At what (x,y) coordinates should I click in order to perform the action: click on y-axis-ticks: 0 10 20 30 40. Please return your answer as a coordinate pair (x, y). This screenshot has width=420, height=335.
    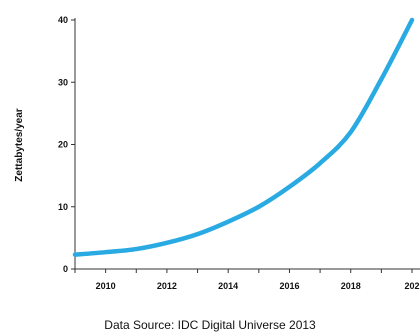
    Looking at the image, I should click on (66, 144).